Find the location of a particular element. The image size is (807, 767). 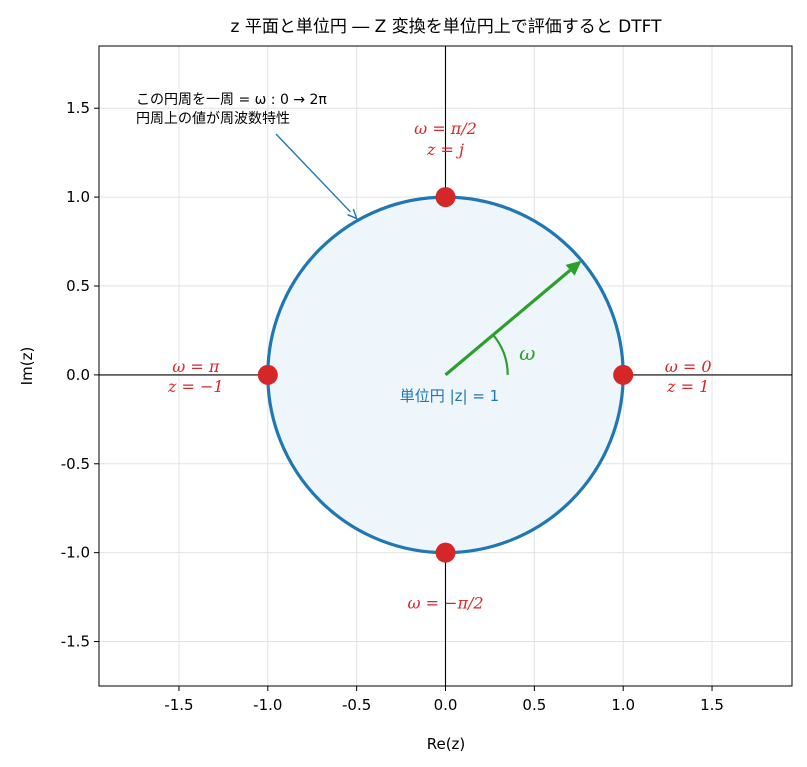

y-tick-label-1: -1.0 is located at coordinates (75, 553).